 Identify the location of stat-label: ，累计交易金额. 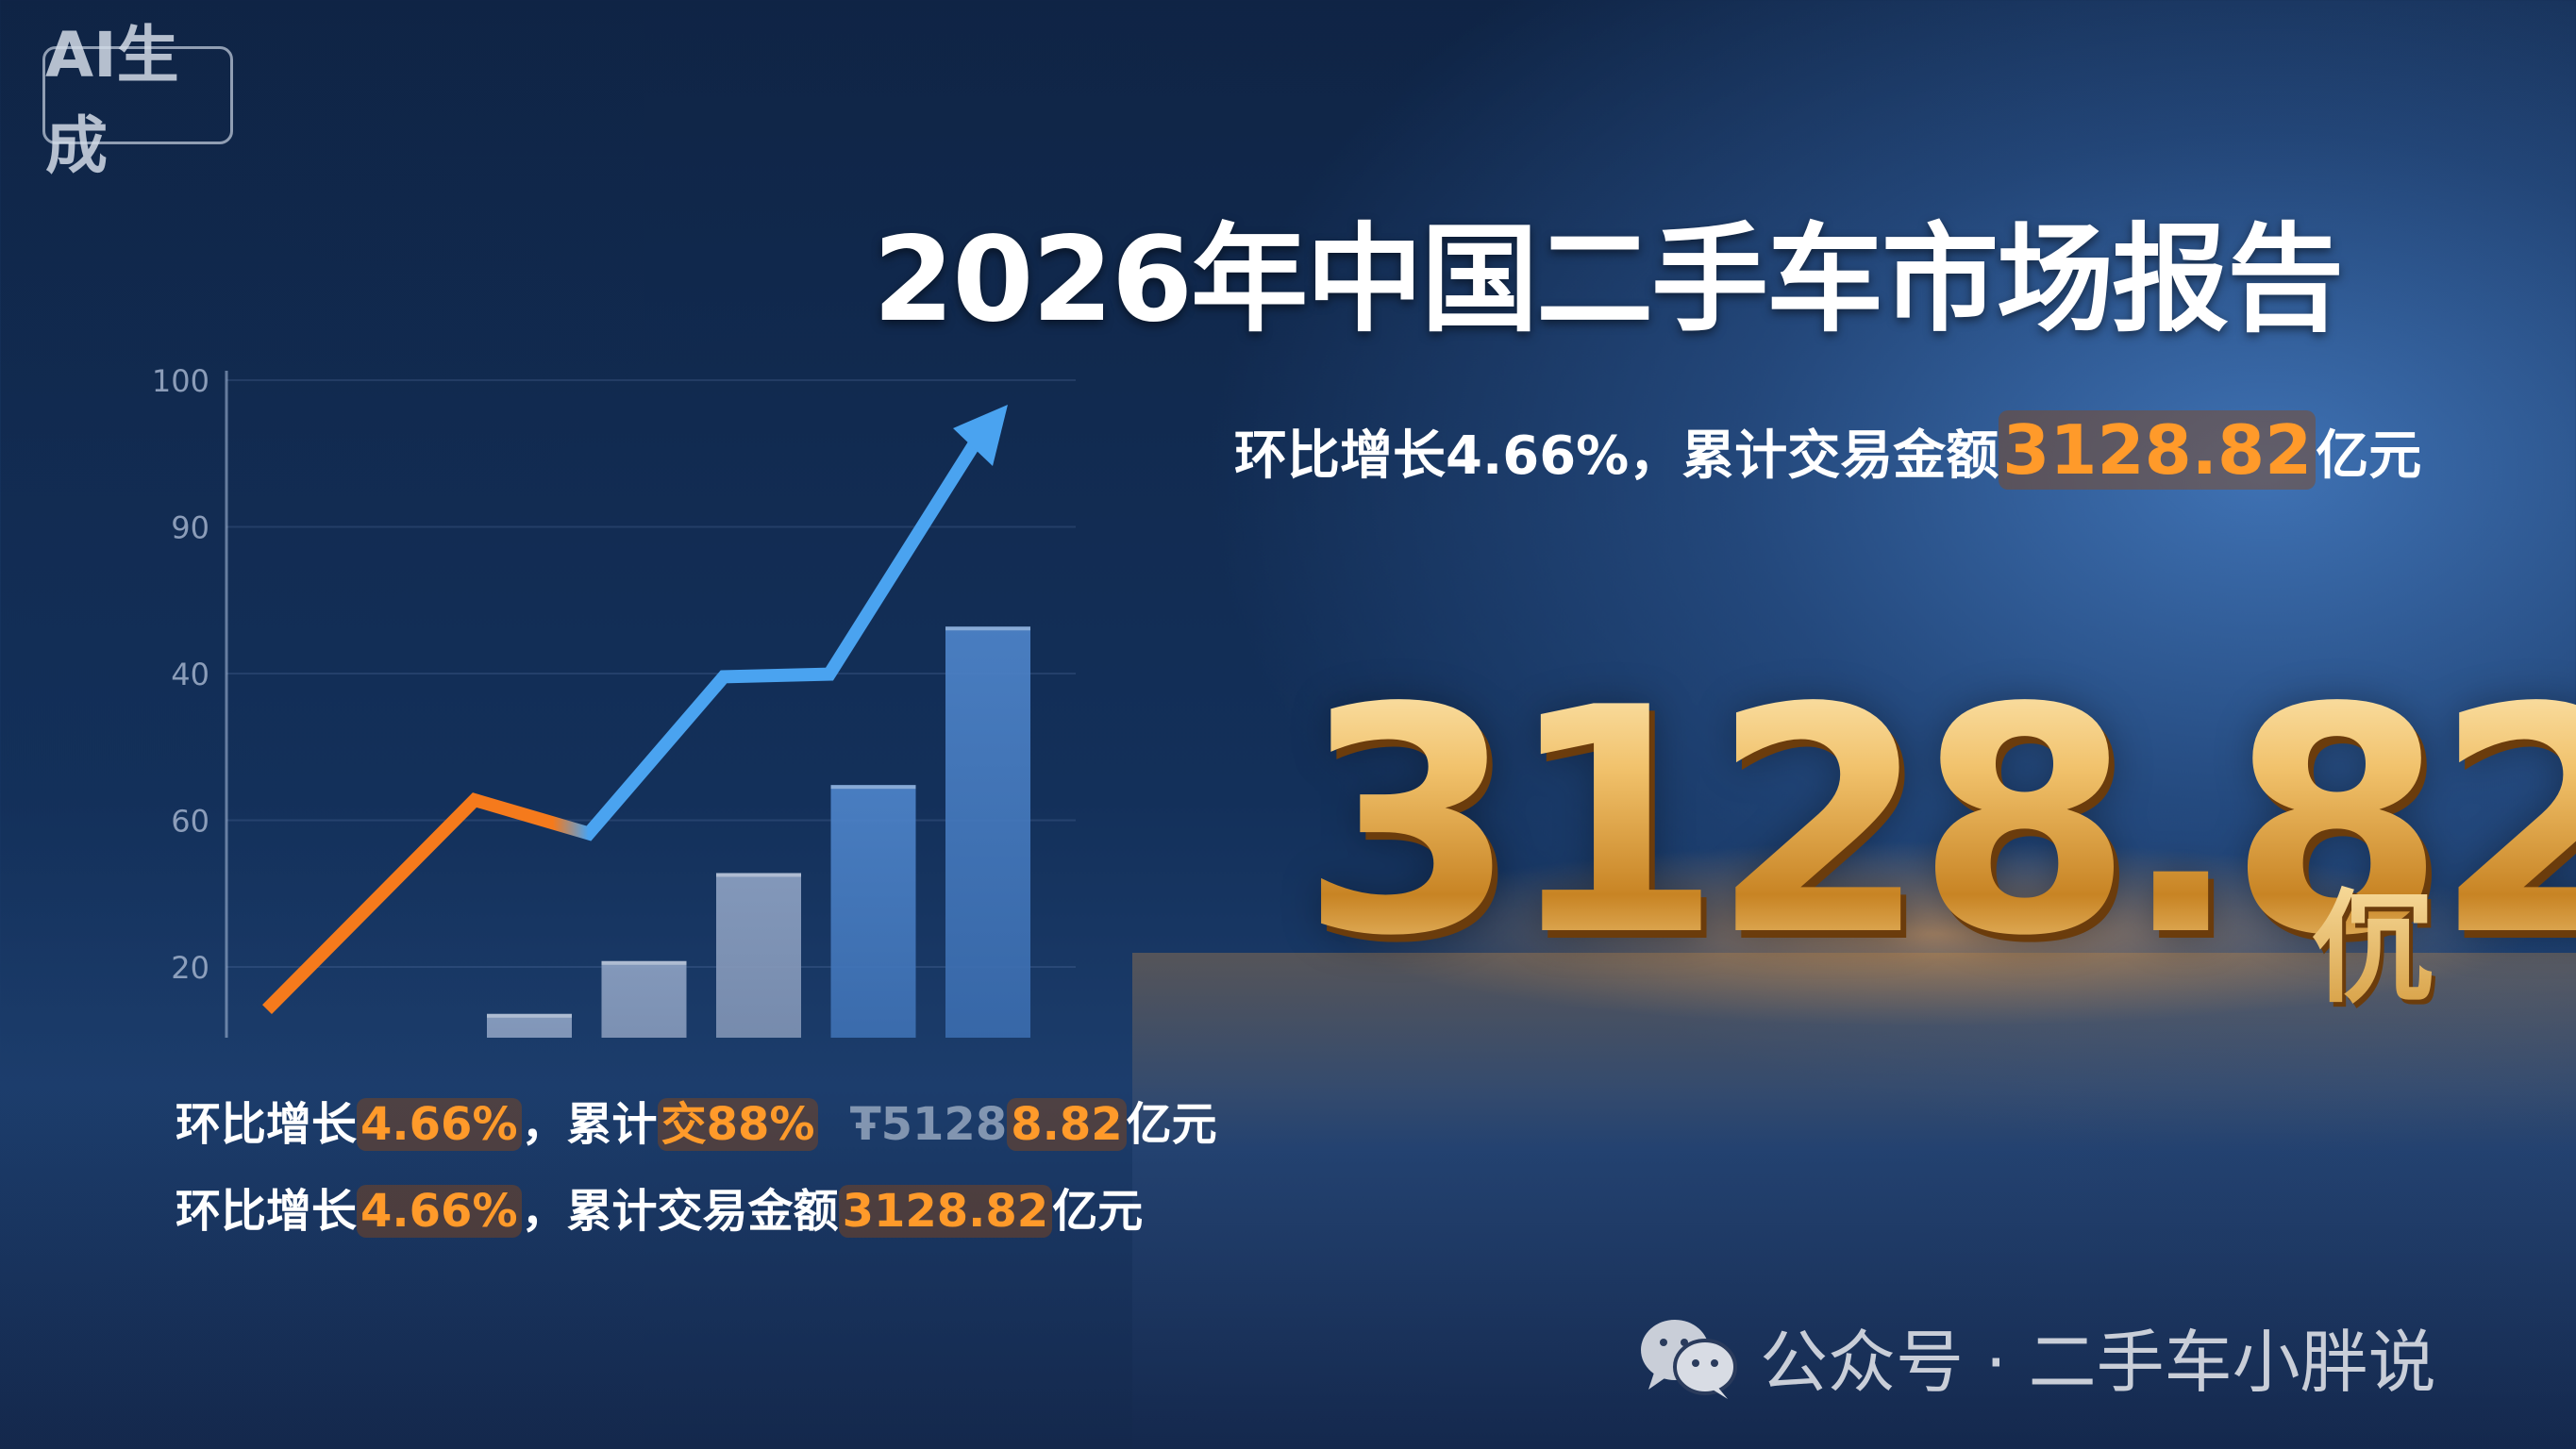
(680, 1211).